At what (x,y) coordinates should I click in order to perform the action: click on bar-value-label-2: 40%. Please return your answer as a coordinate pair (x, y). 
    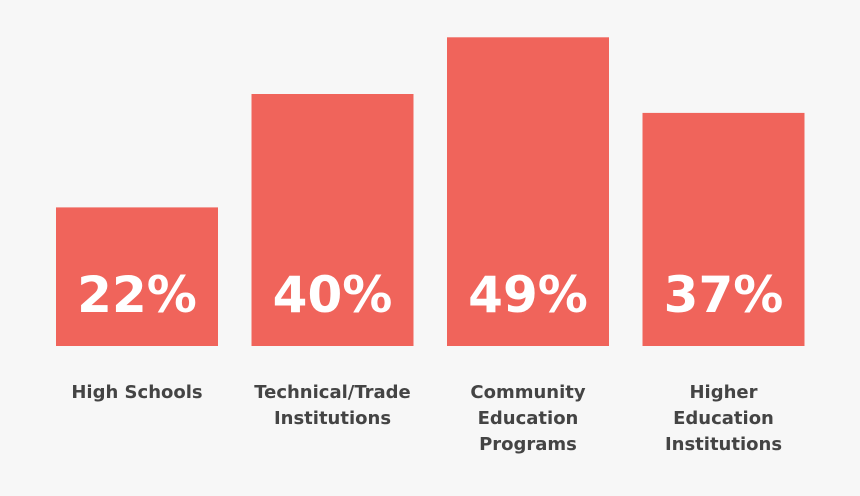
    Looking at the image, I should click on (333, 295).